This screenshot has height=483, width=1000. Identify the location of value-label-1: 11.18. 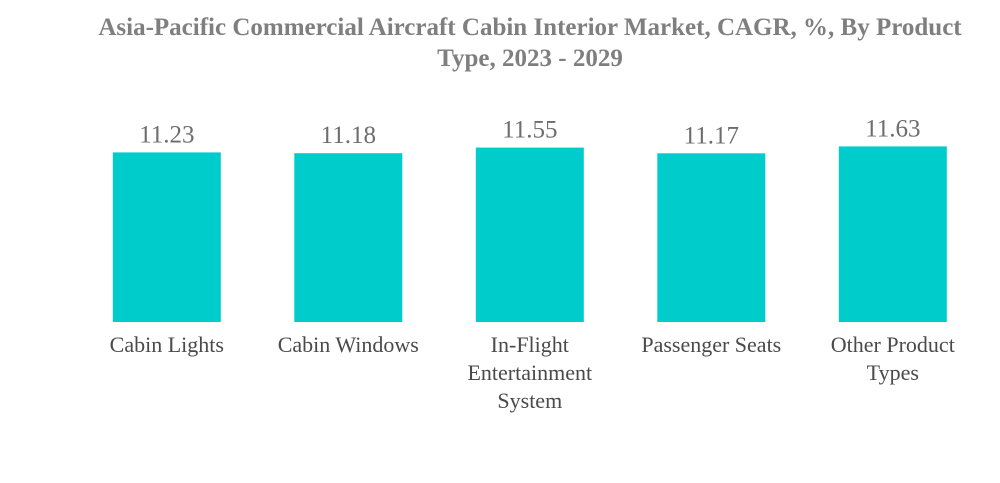
(348, 135).